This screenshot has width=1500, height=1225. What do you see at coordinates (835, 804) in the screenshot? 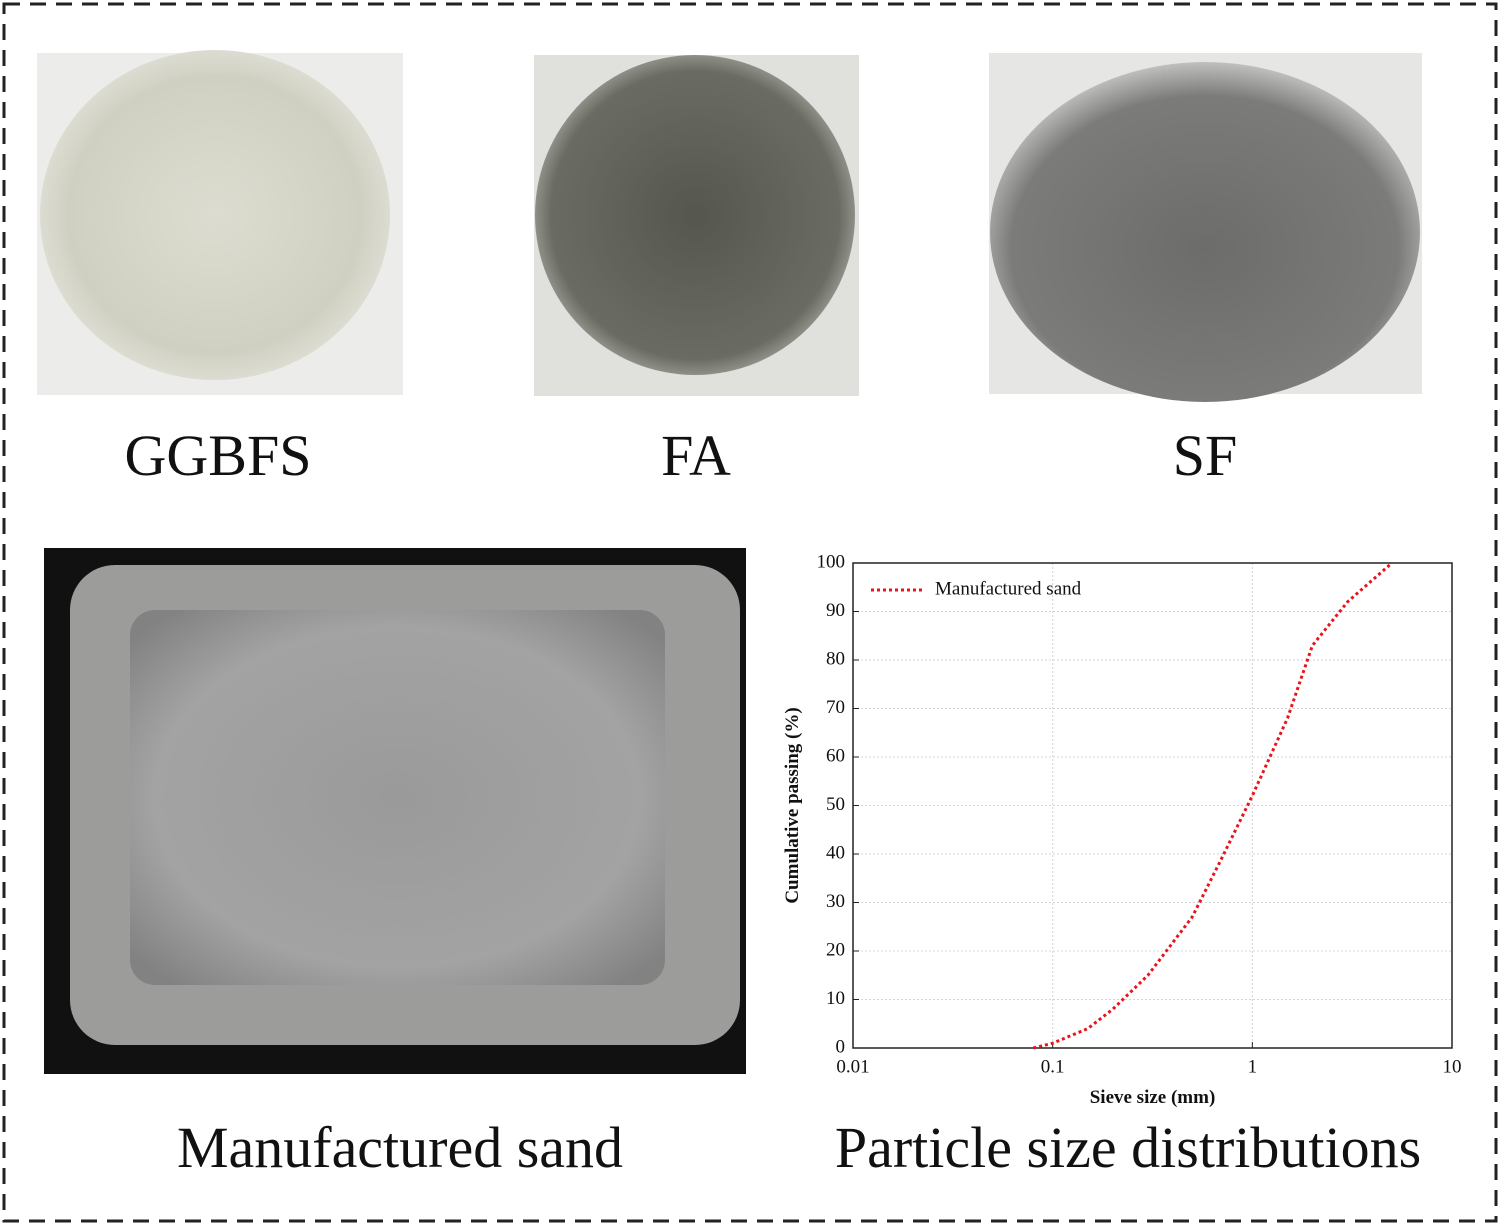
I see `y-tick-label: 50` at bounding box center [835, 804].